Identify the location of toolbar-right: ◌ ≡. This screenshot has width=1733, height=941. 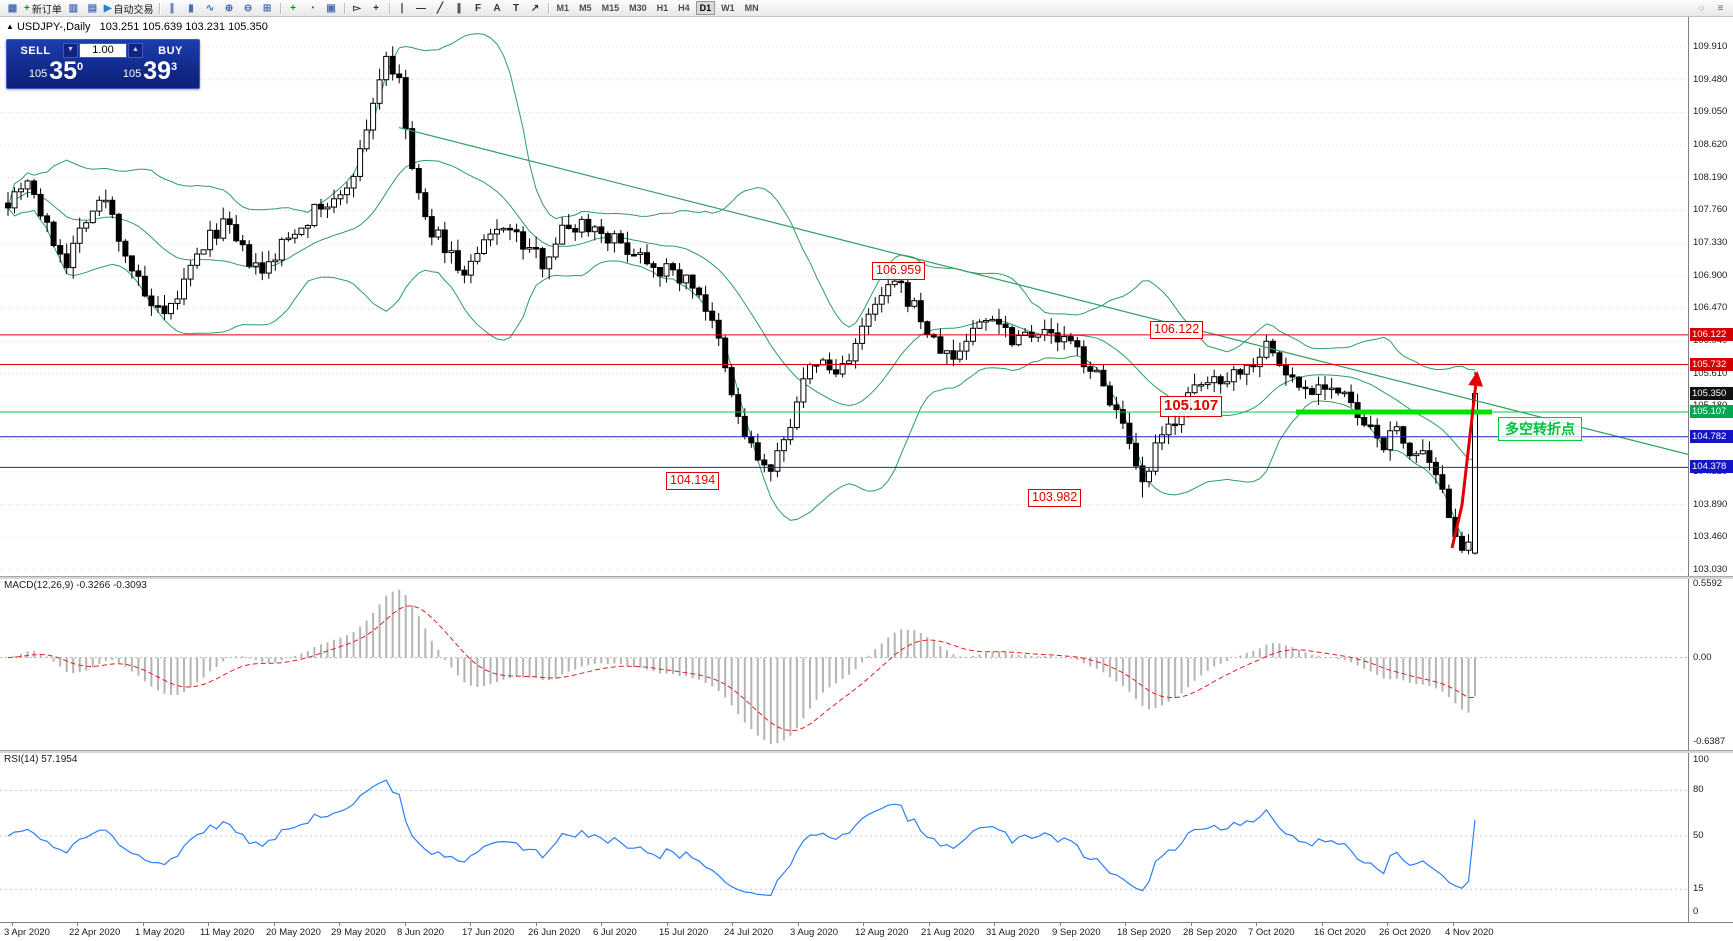
(1711, 8).